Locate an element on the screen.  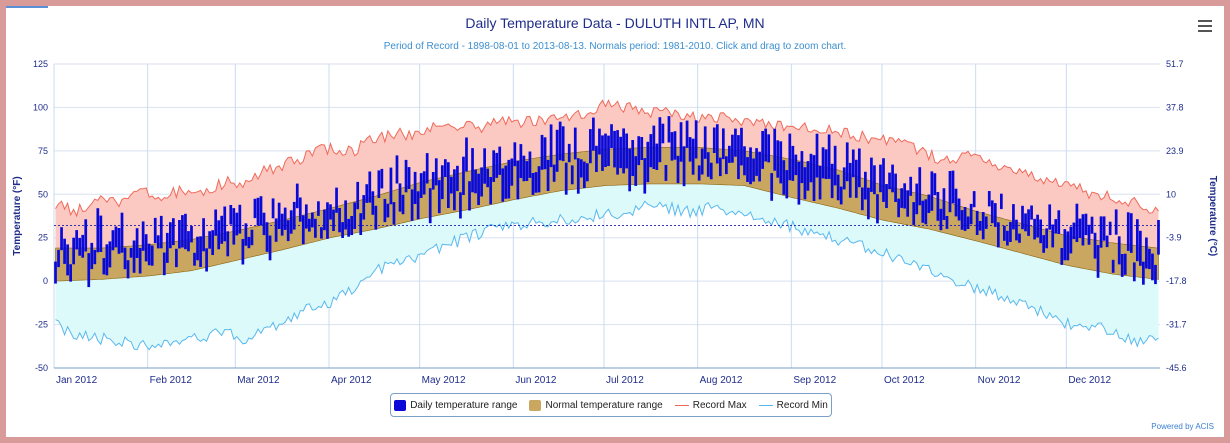
y-right-tick-label: 51.7 is located at coordinates (1175, 64).